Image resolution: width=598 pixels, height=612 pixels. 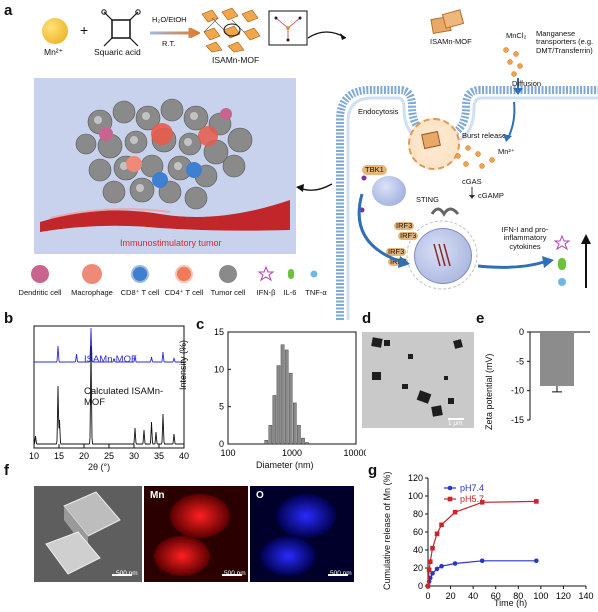 What do you see at coordinates (418, 514) in the screenshot?
I see `release-ytick-label: 80` at bounding box center [418, 514].